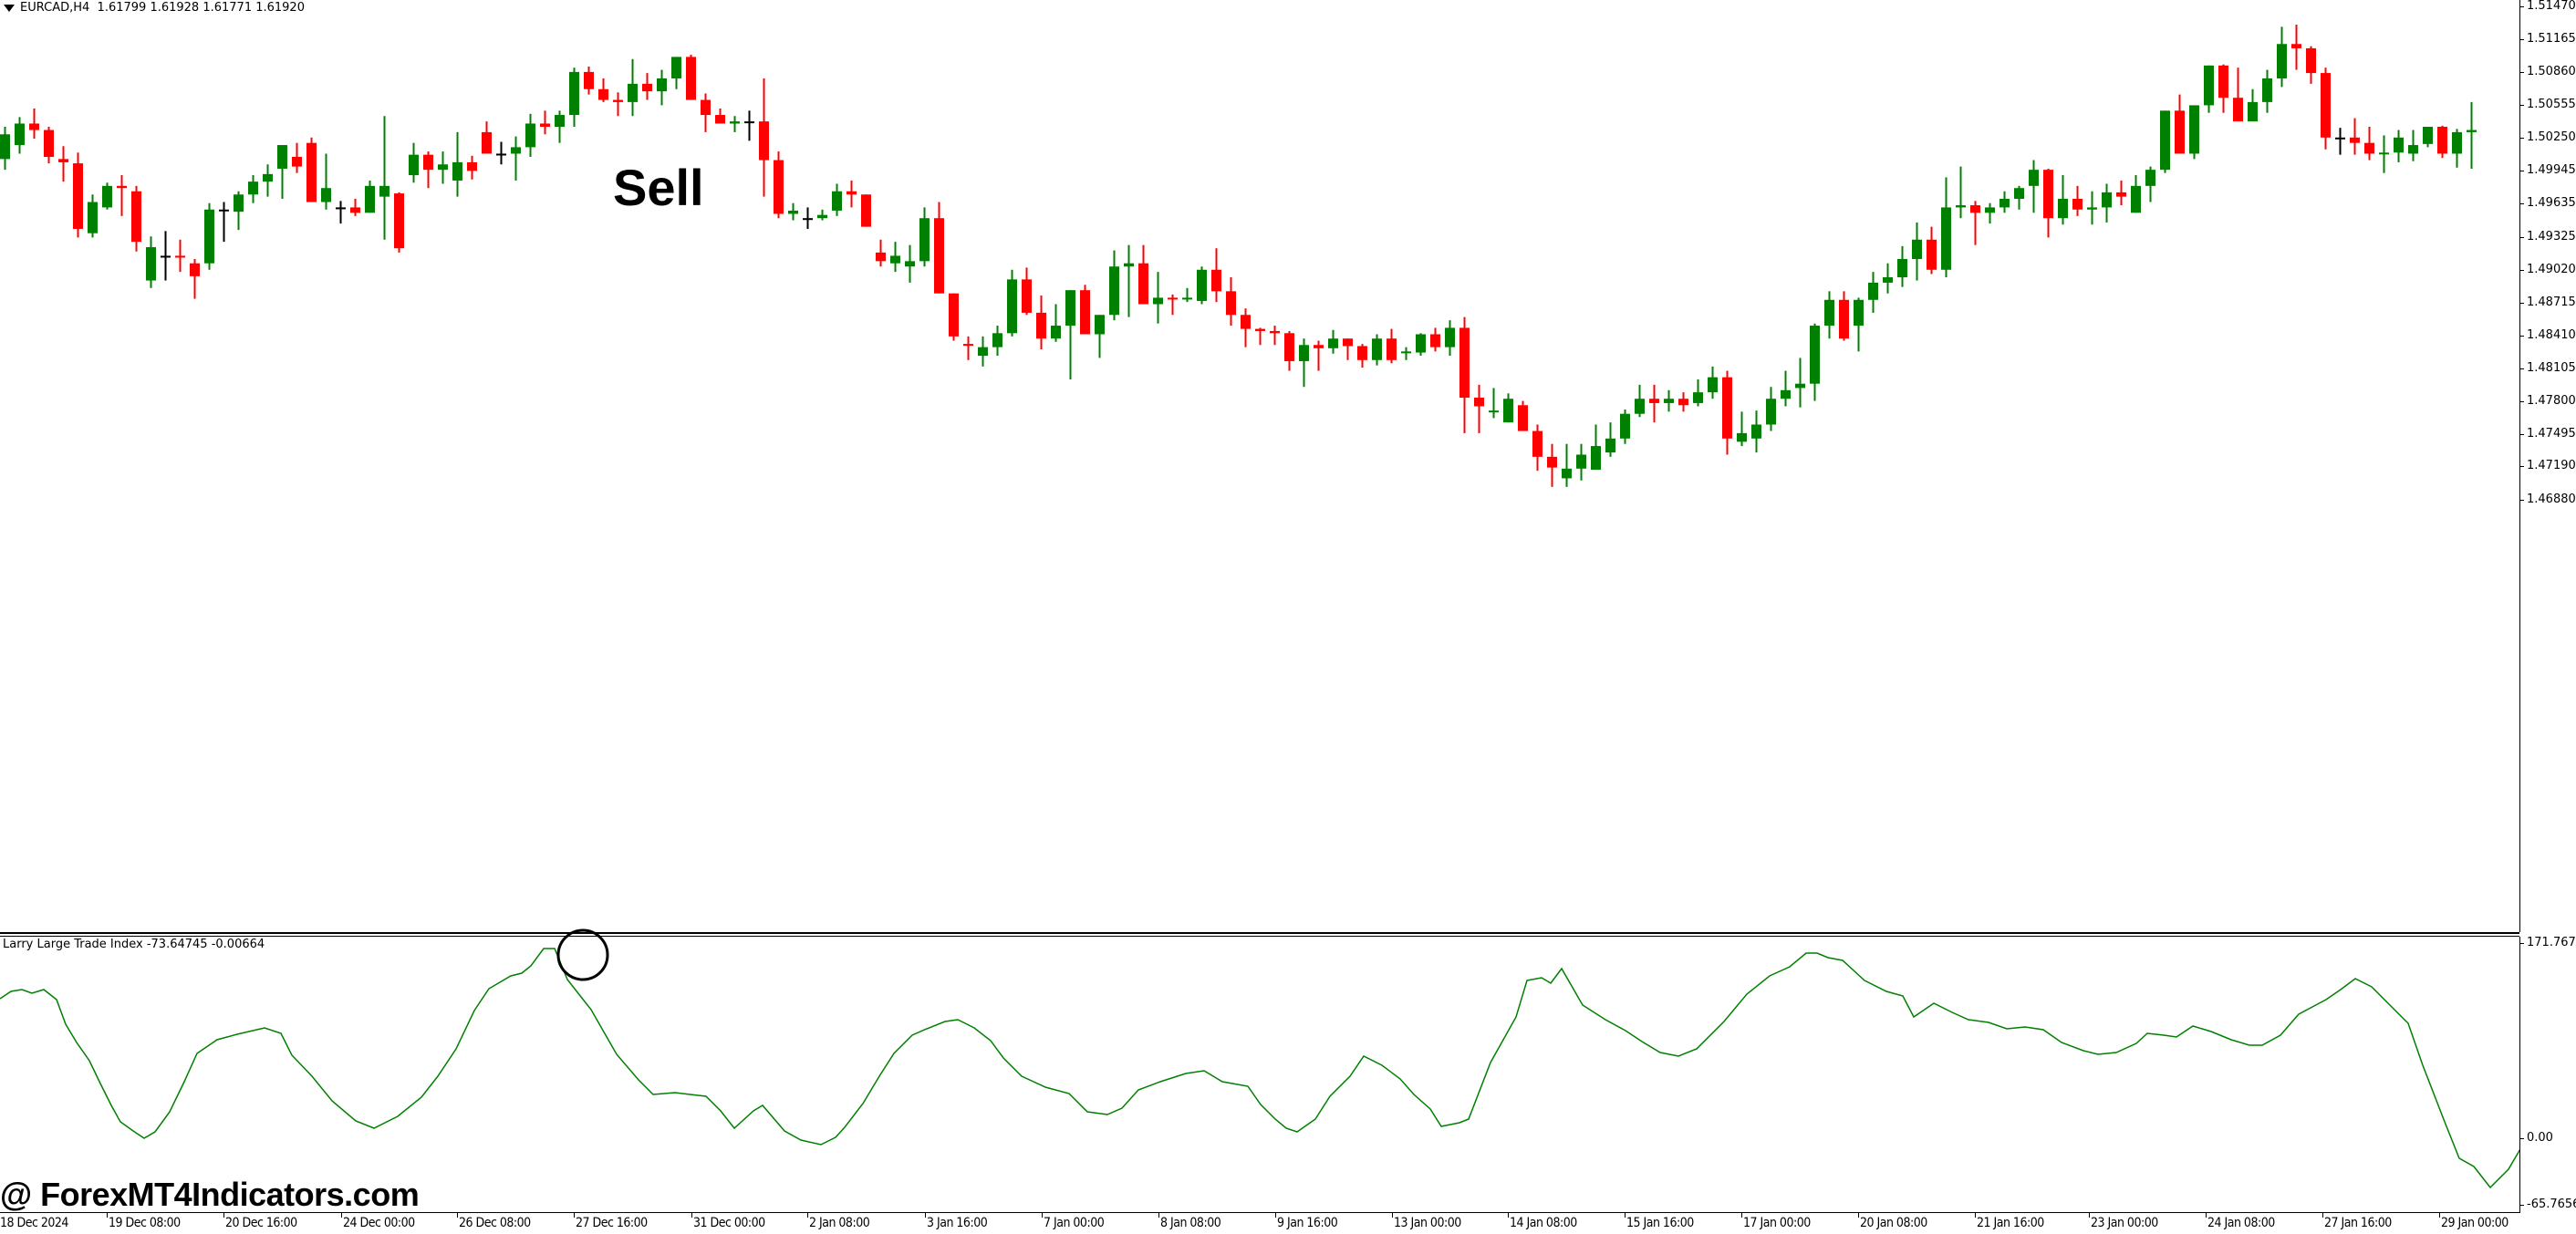 Image resolution: width=2576 pixels, height=1234 pixels. I want to click on time-label: 19 Dec 08:00, so click(145, 1223).